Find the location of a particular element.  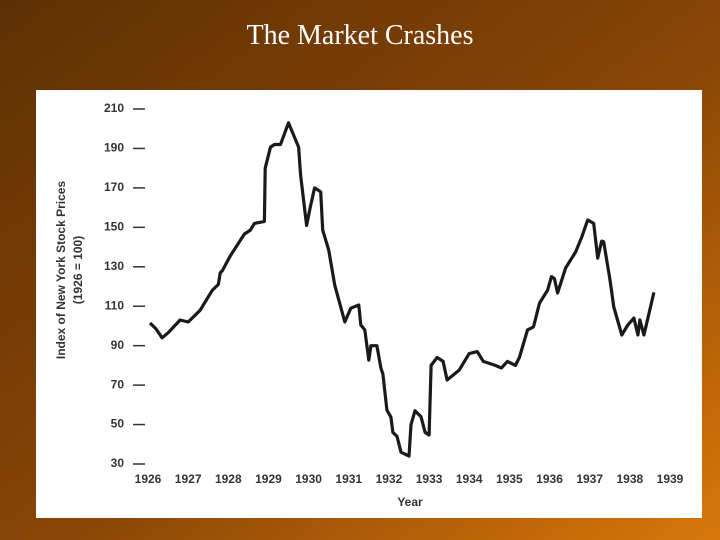

x-tick-label: 1932 is located at coordinates (389, 479).